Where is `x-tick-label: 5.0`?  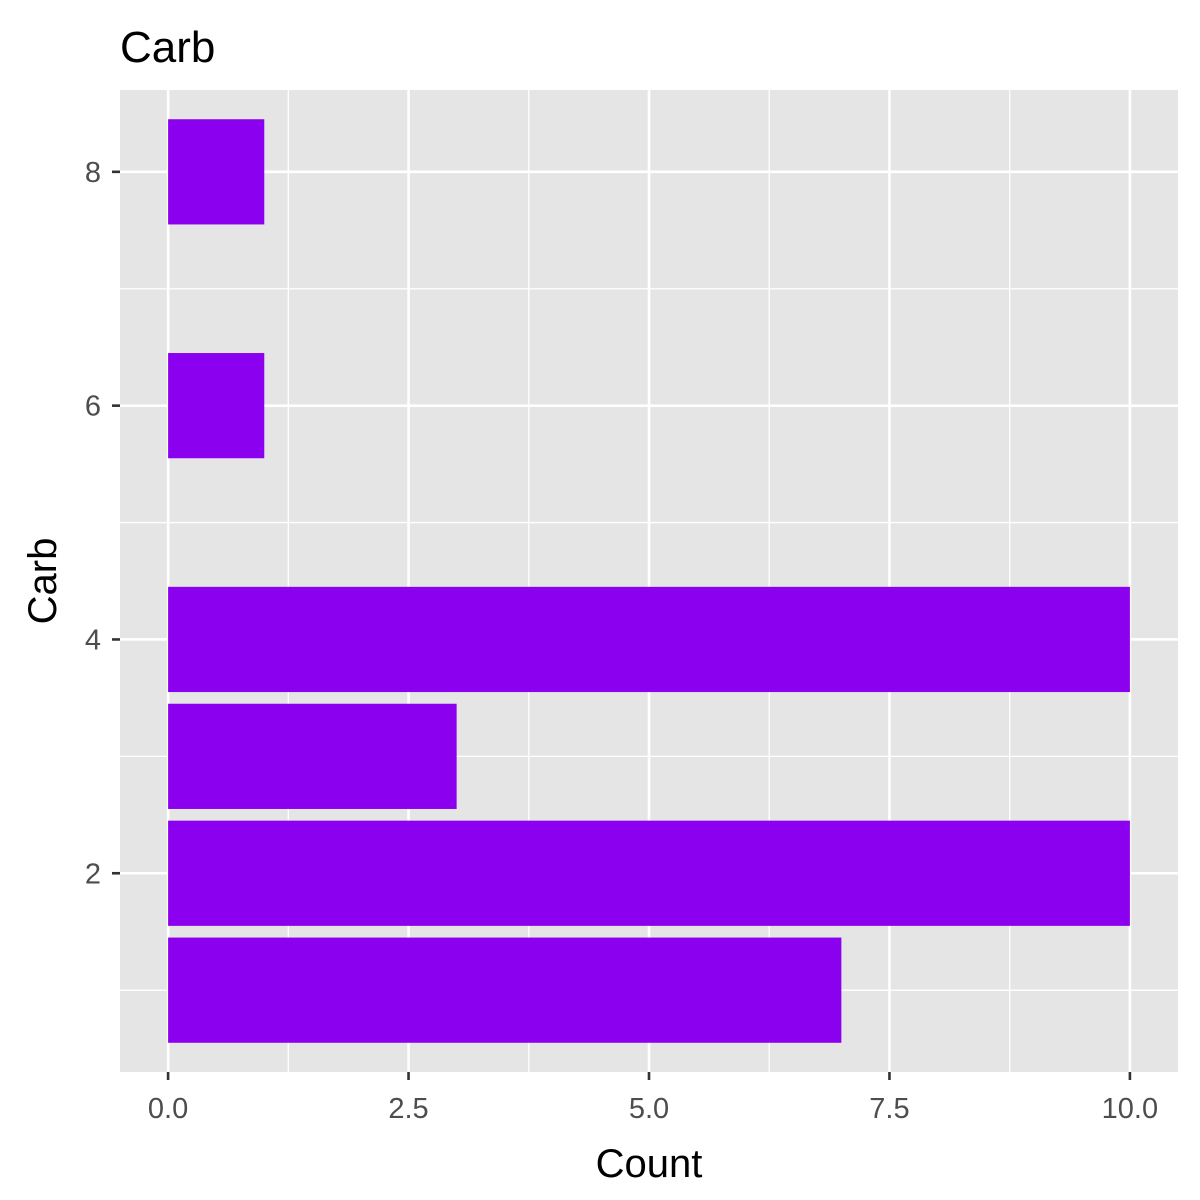 x-tick-label: 5.0 is located at coordinates (649, 1109).